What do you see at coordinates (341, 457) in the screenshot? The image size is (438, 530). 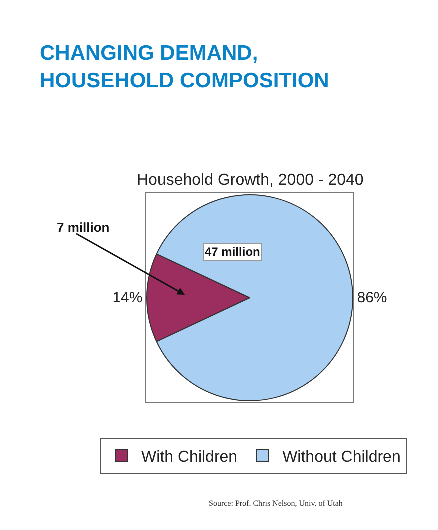 I see `legend-label: Without Children` at bounding box center [341, 457].